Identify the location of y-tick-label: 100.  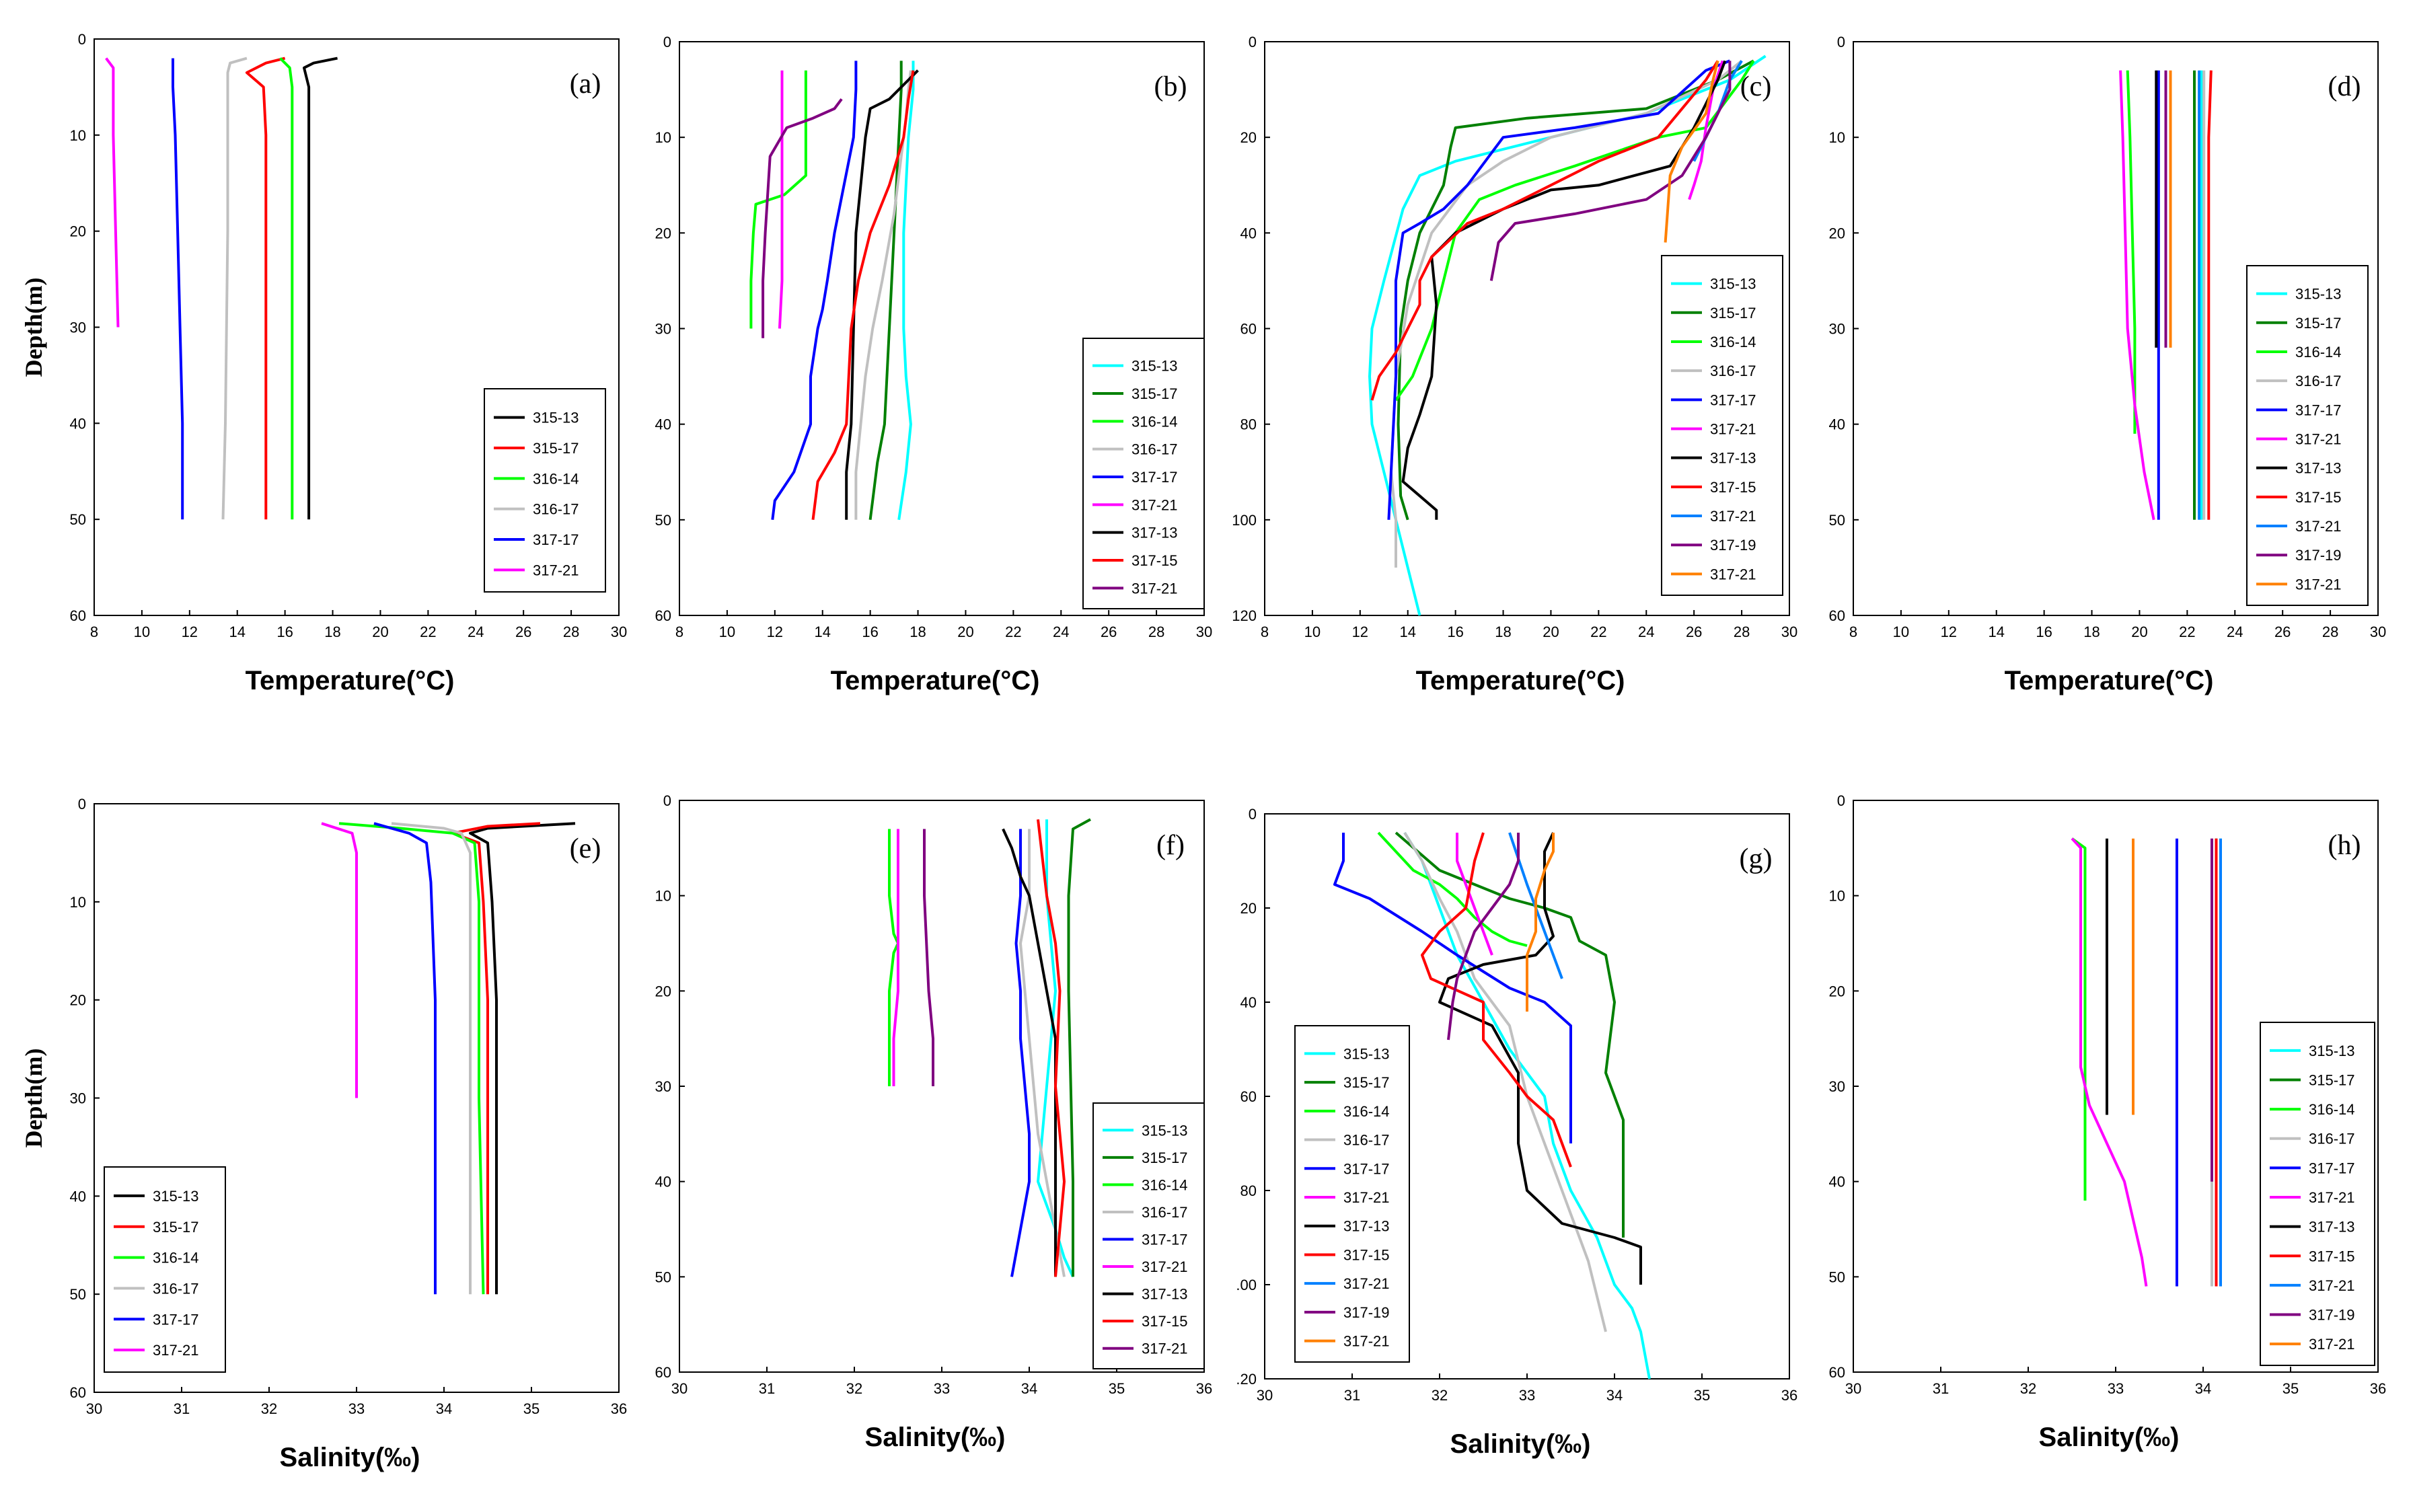
(1245, 521).